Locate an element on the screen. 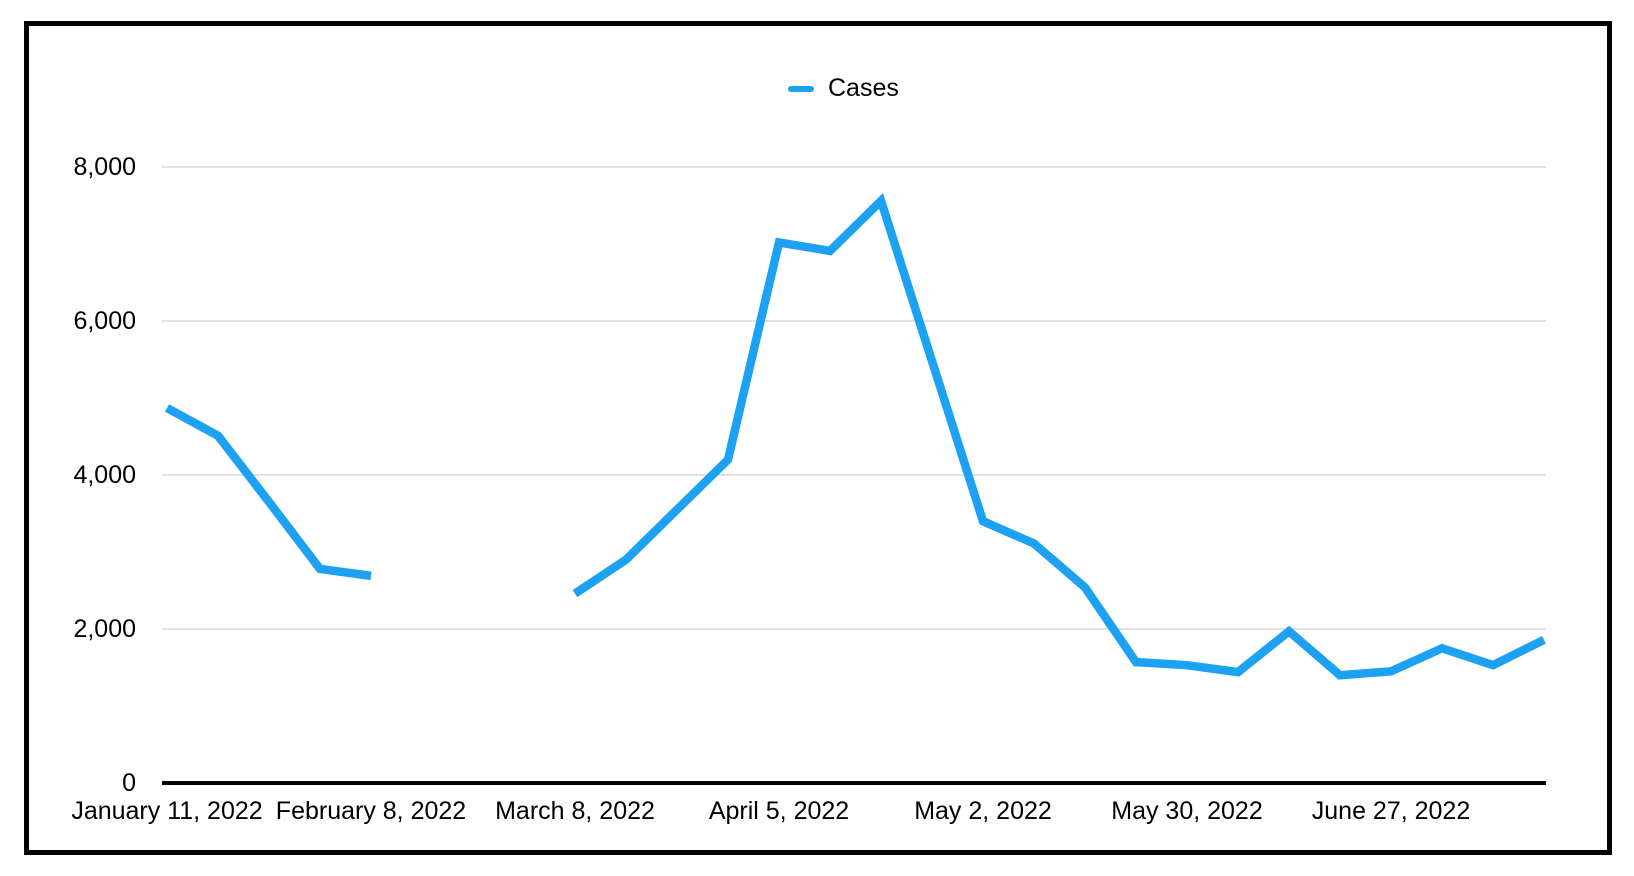 The image size is (1634, 876). y-tick-label: 2,000 is located at coordinates (104, 629).